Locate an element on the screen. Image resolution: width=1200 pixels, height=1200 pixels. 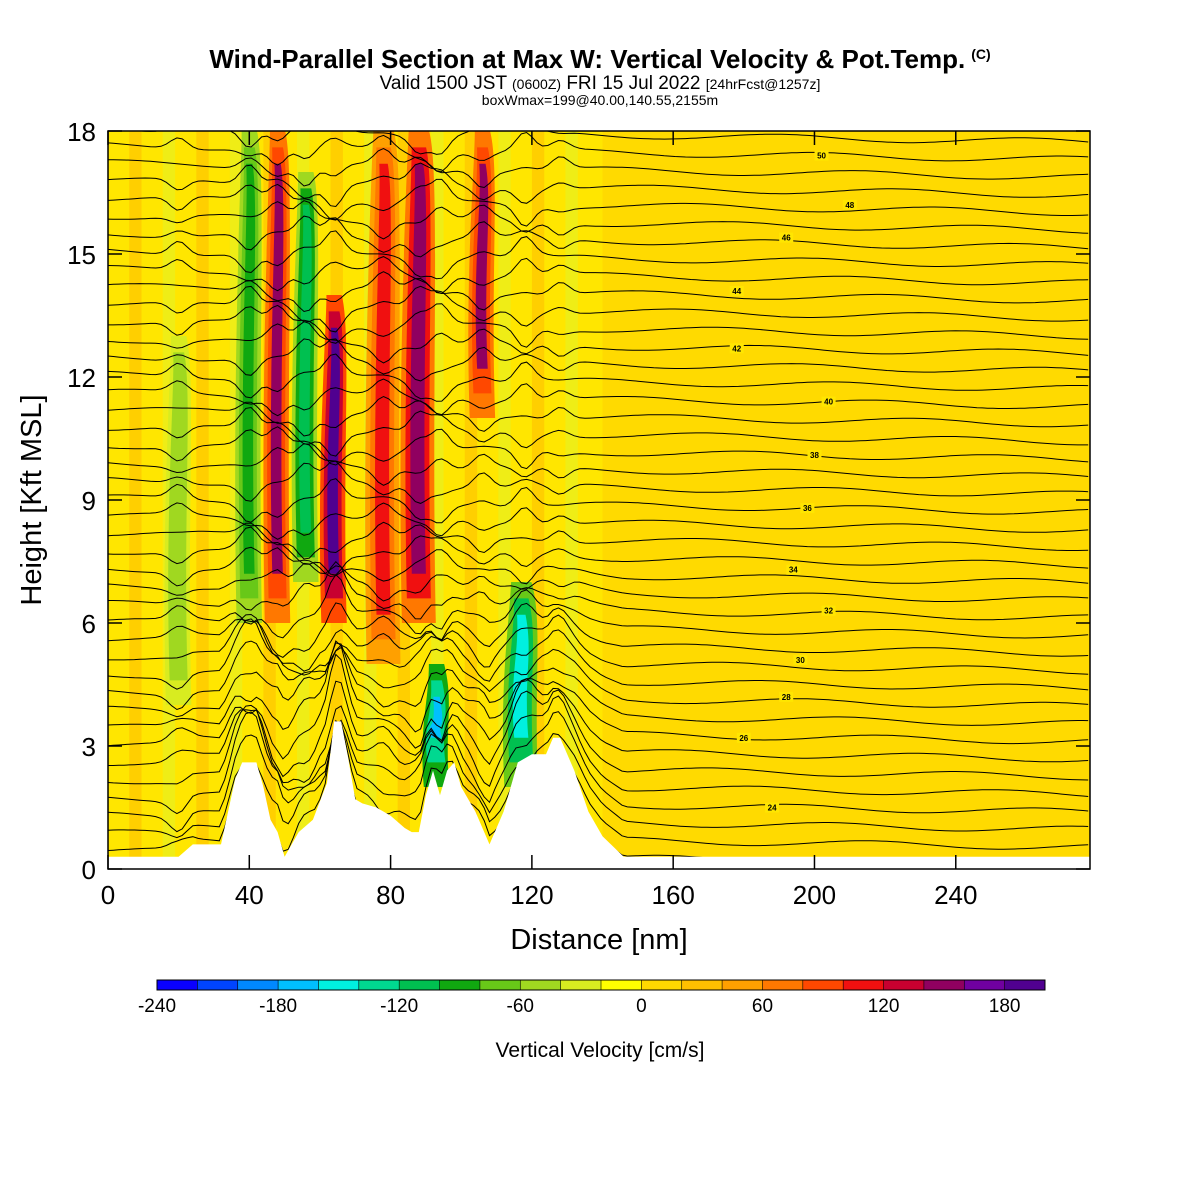
copyright-mark: (C) is located at coordinates (981, 54).